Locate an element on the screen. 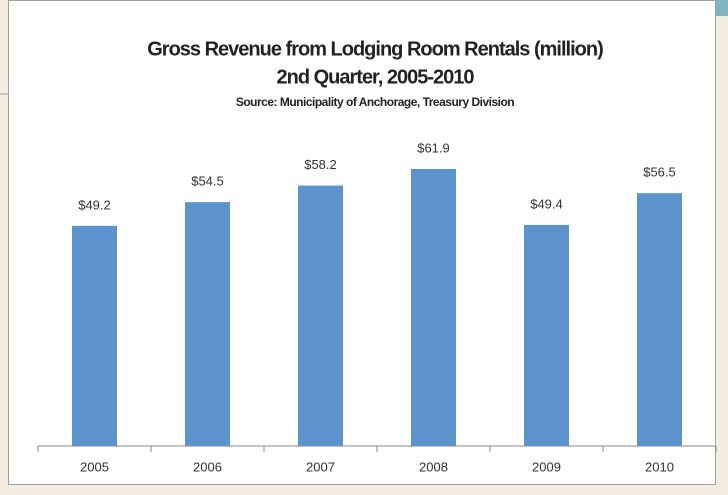 This screenshot has height=495, width=728. data-label: $58.2 is located at coordinates (320, 164).